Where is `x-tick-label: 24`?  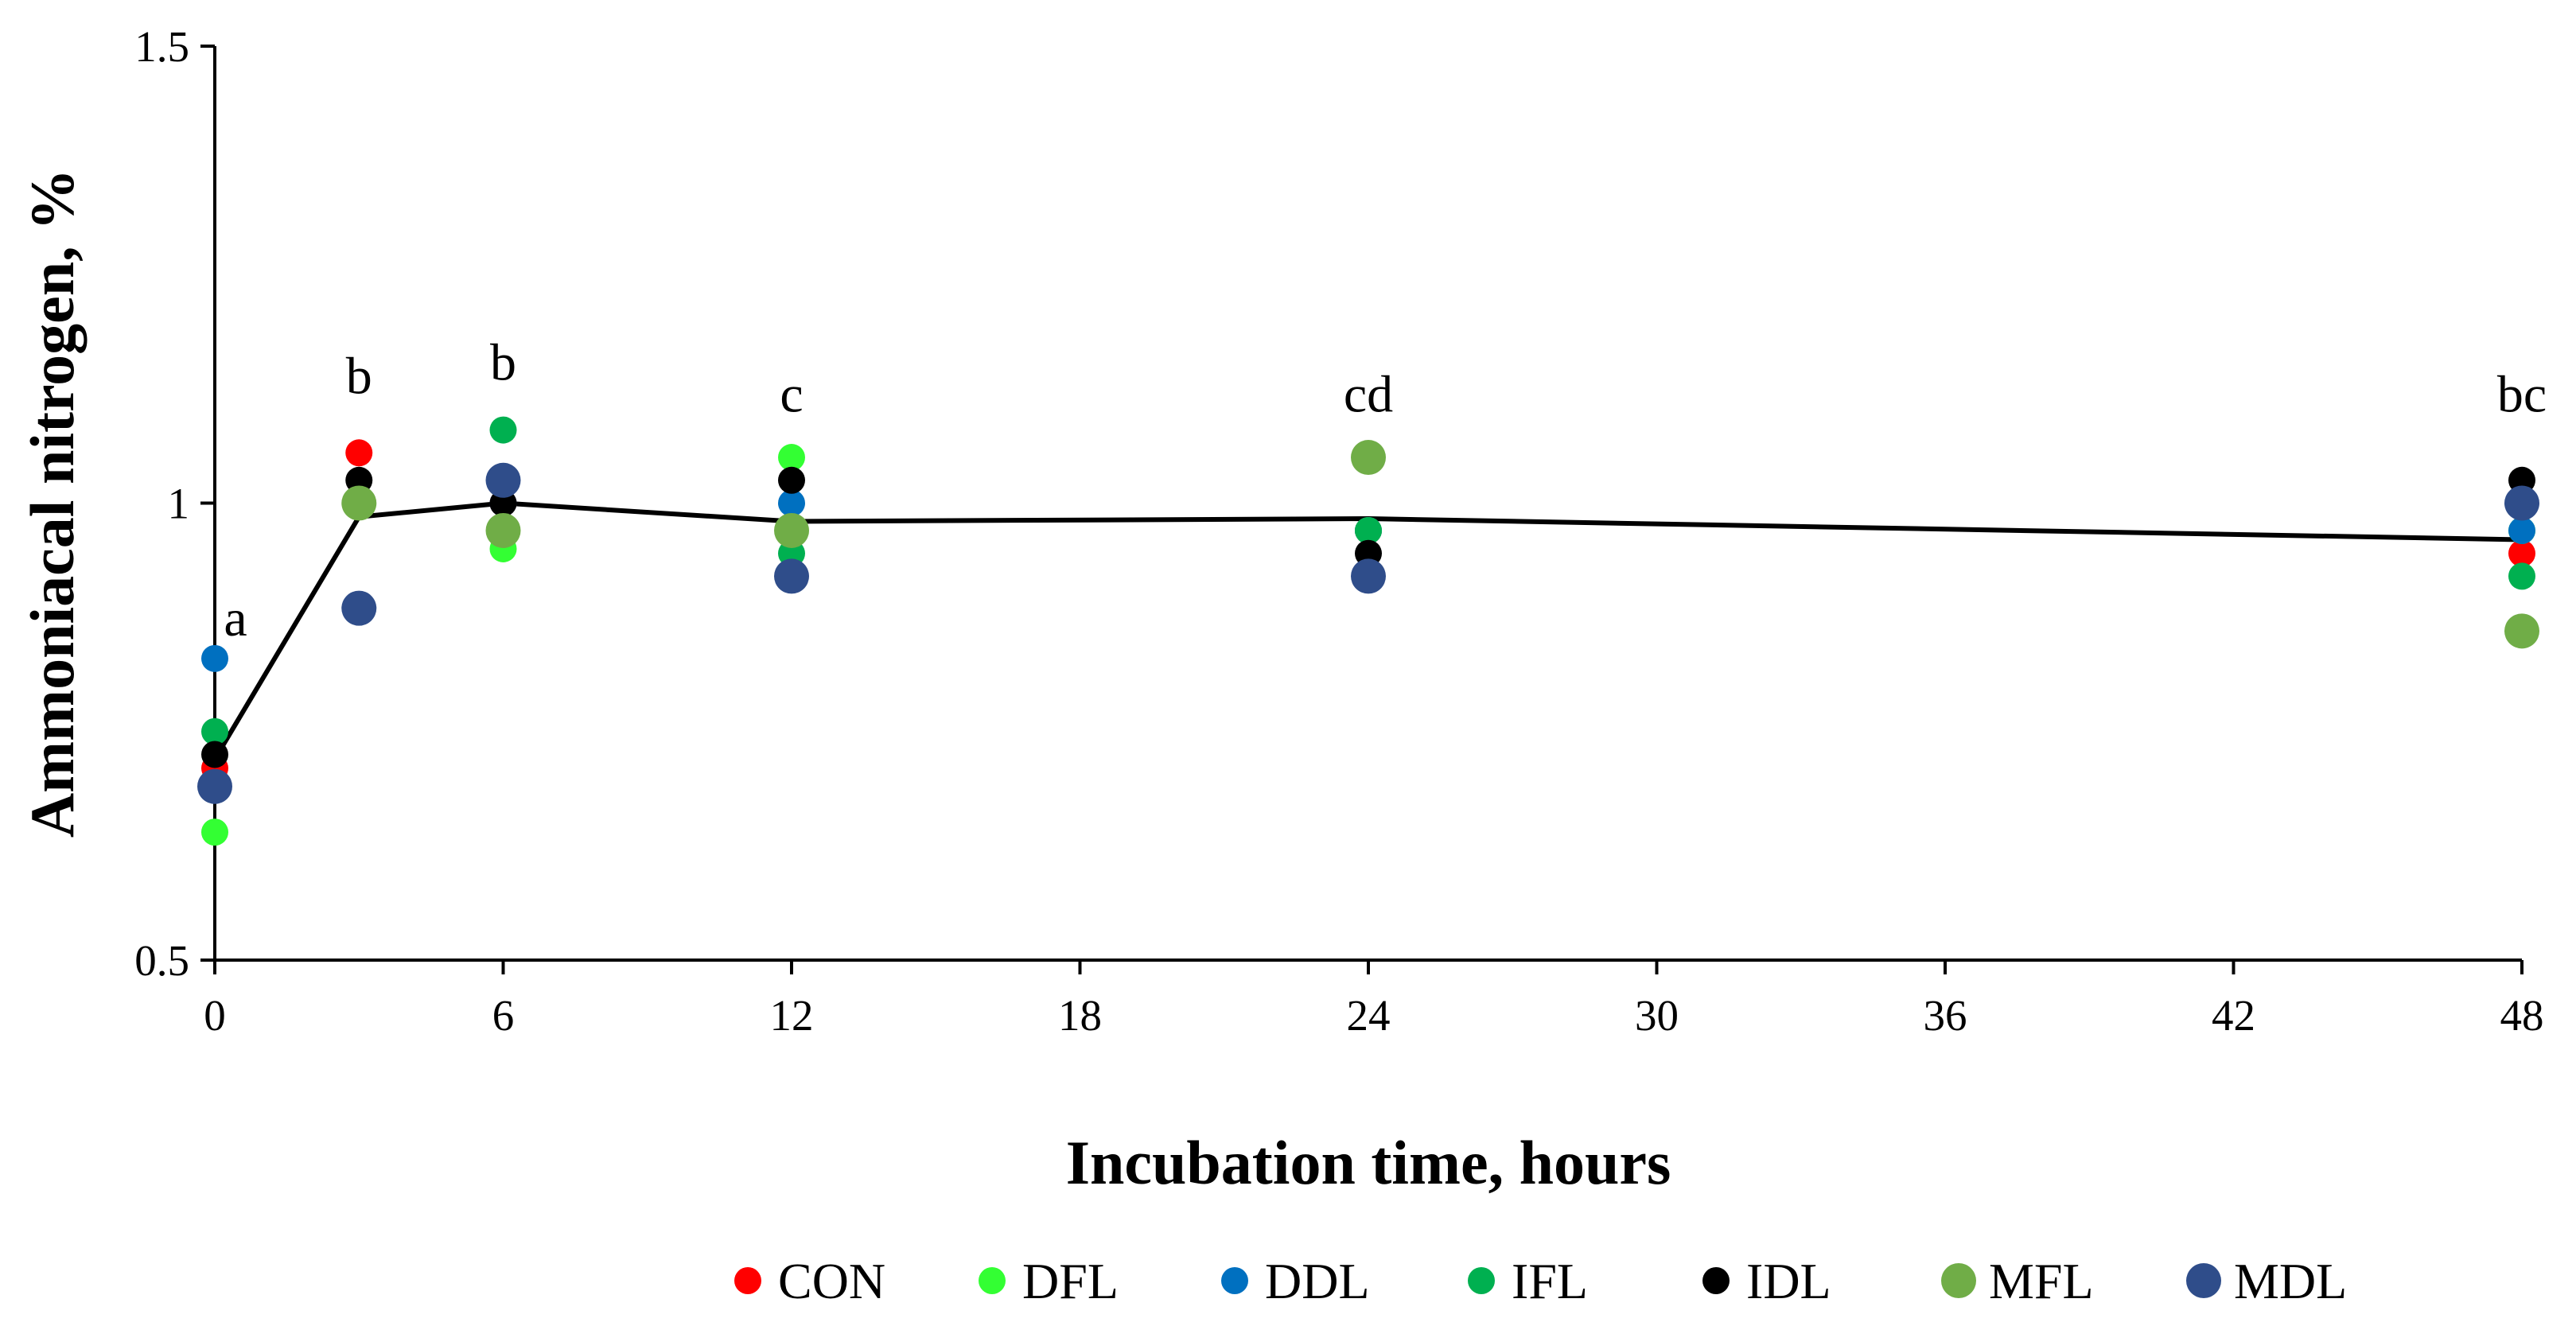
x-tick-label: 24 is located at coordinates (1369, 1015).